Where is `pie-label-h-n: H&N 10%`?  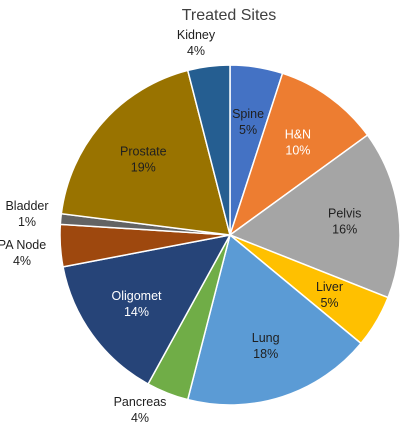
pie-label-h-n: H&N 10% is located at coordinates (298, 143).